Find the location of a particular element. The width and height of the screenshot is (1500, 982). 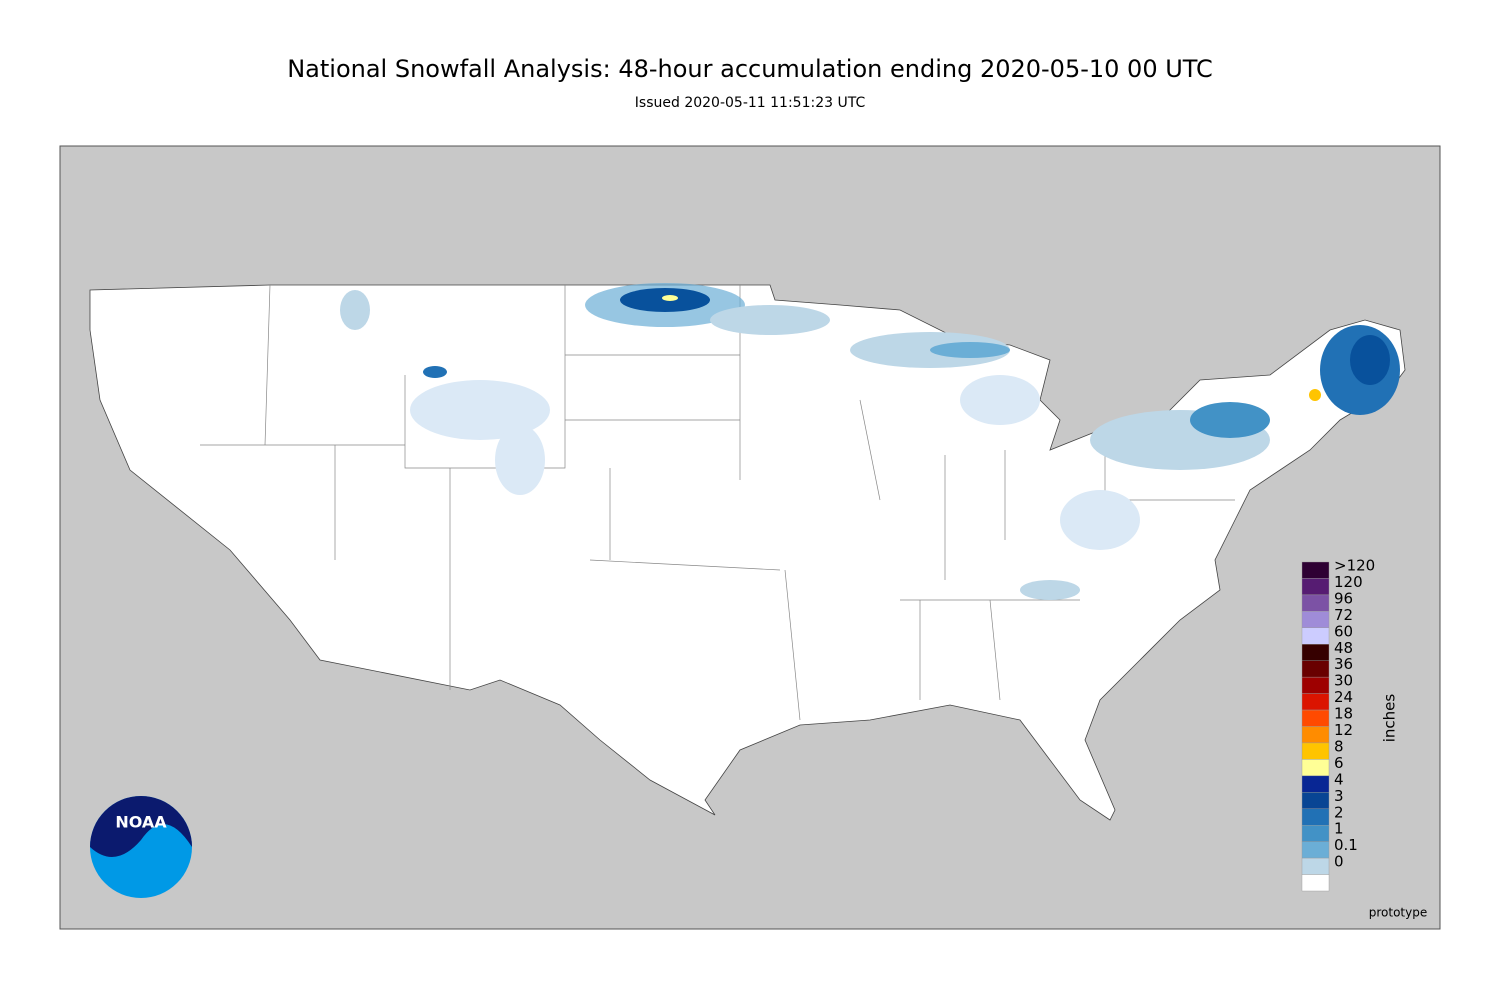

legend-label: 36 is located at coordinates (1343, 664).